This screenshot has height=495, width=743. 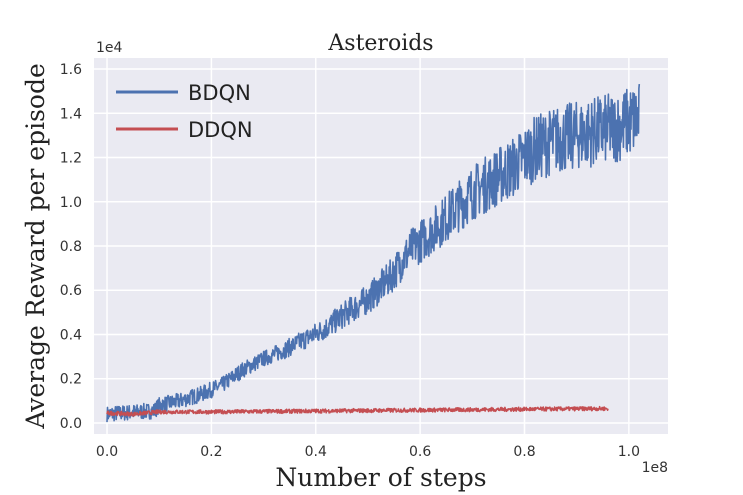 I want to click on x-tick-label: 1.0, so click(x=629, y=452).